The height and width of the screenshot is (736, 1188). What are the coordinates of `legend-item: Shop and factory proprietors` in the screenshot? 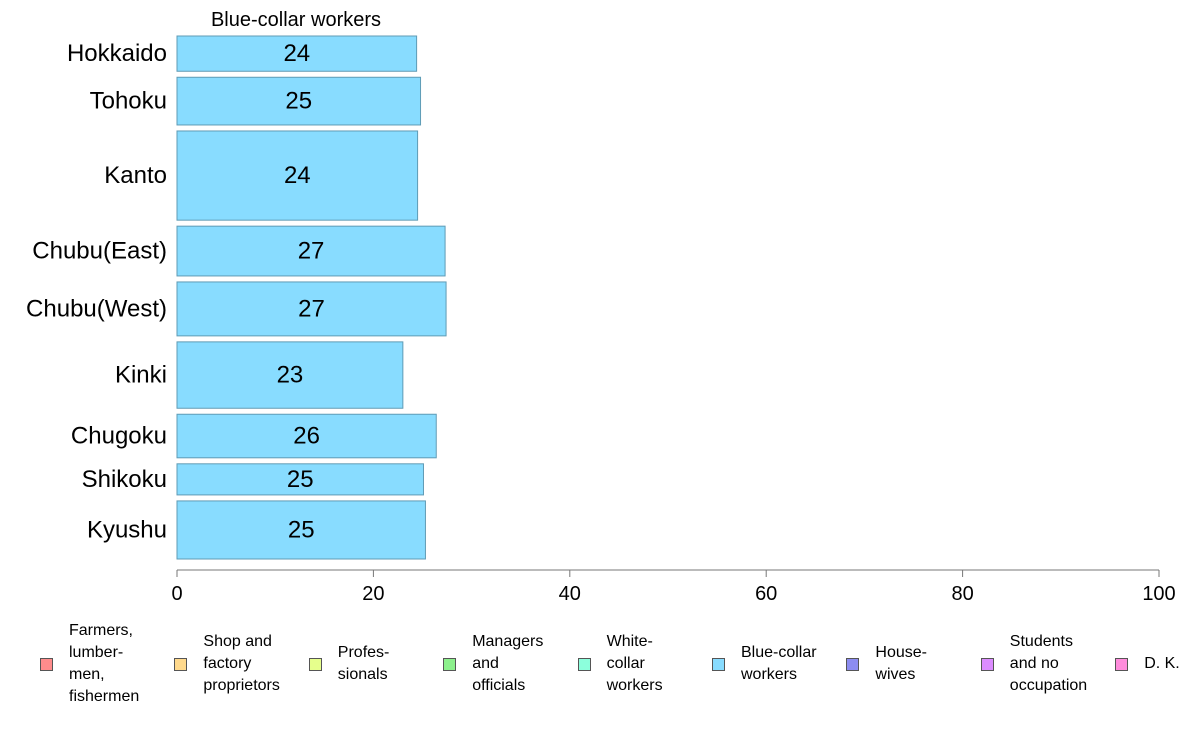 It's located at (227, 664).